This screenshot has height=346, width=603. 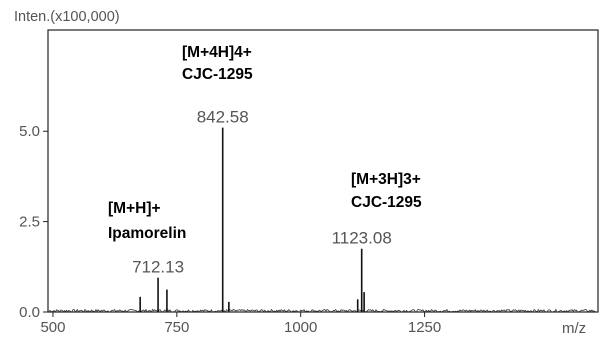 I want to click on y-tick-label: 2.5, so click(x=29, y=222).